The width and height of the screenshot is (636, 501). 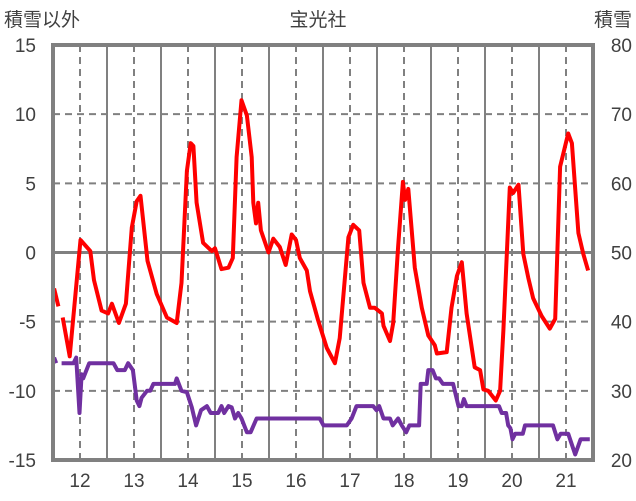 What do you see at coordinates (621, 115) in the screenshot?
I see `right-y-tick-label: 70` at bounding box center [621, 115].